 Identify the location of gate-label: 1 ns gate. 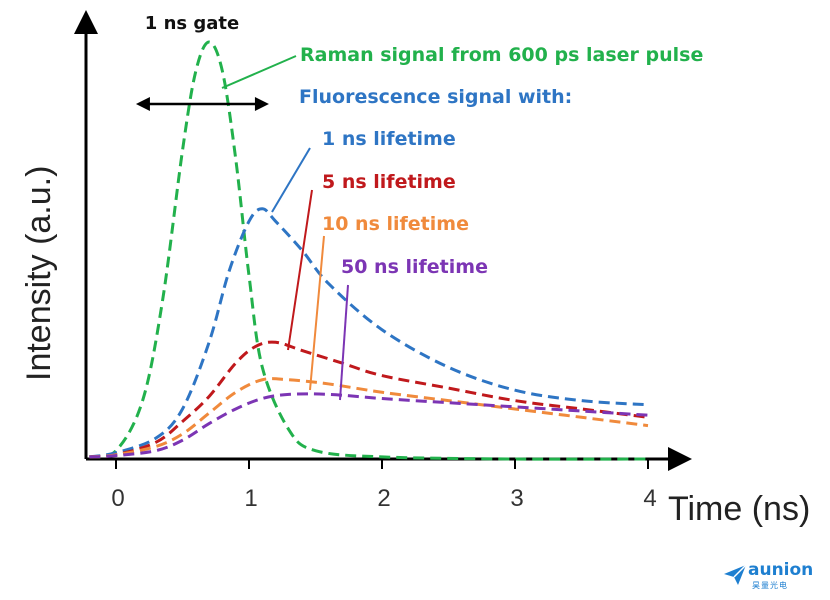
(192, 23).